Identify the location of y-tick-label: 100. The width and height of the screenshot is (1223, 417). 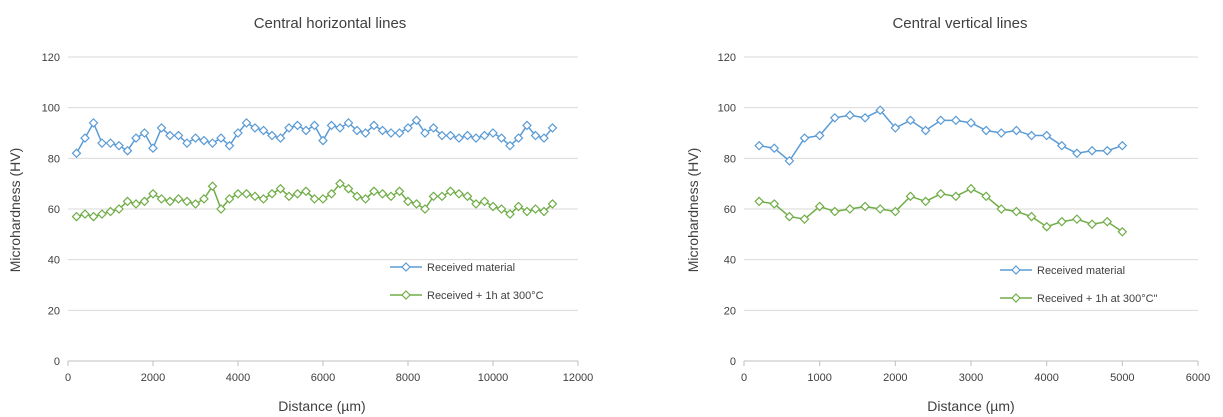
(51, 109).